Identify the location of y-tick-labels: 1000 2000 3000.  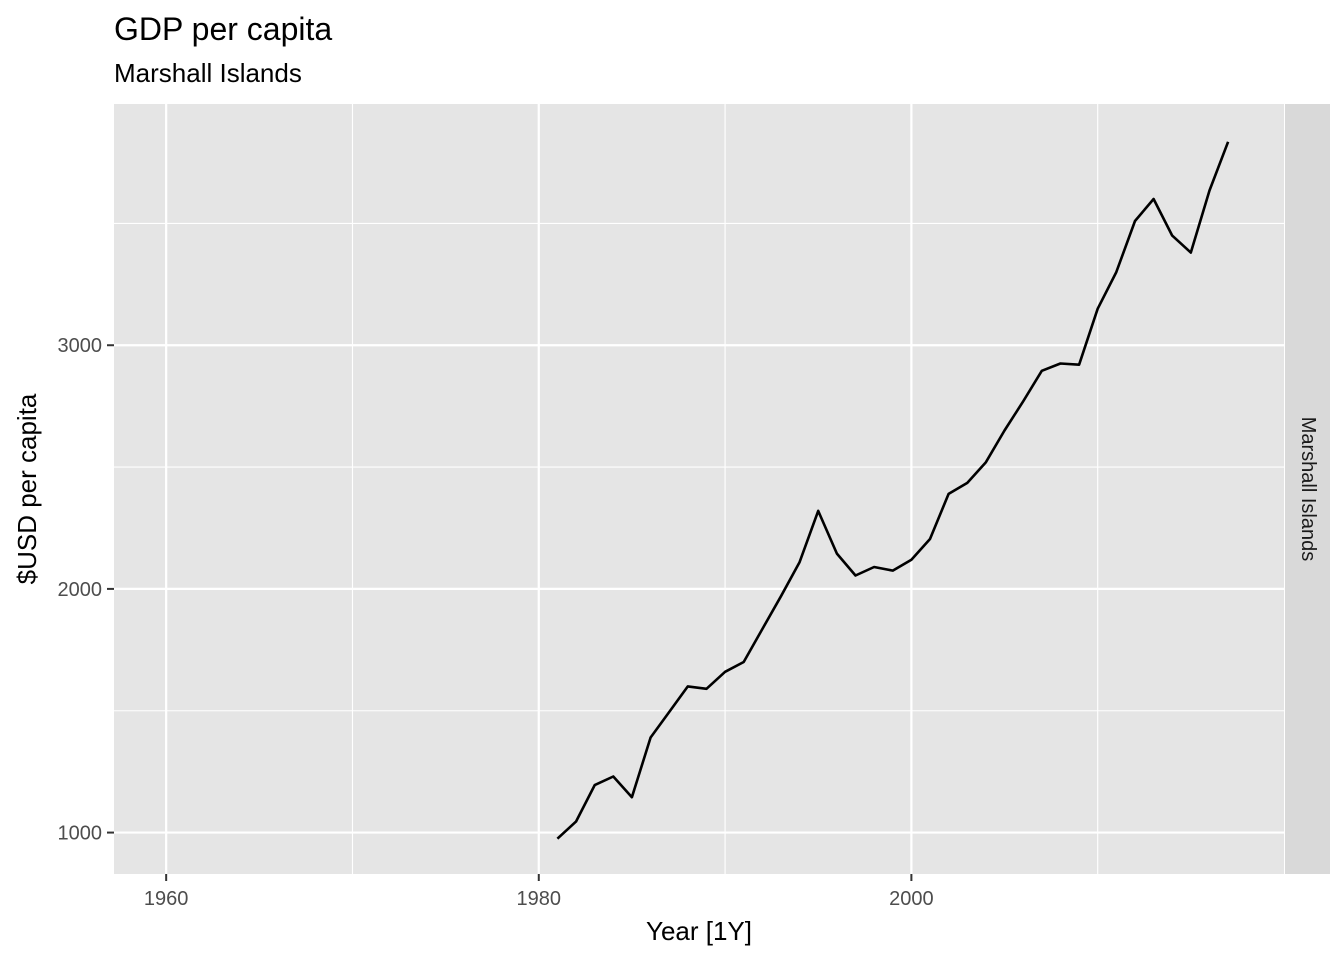
(80, 589).